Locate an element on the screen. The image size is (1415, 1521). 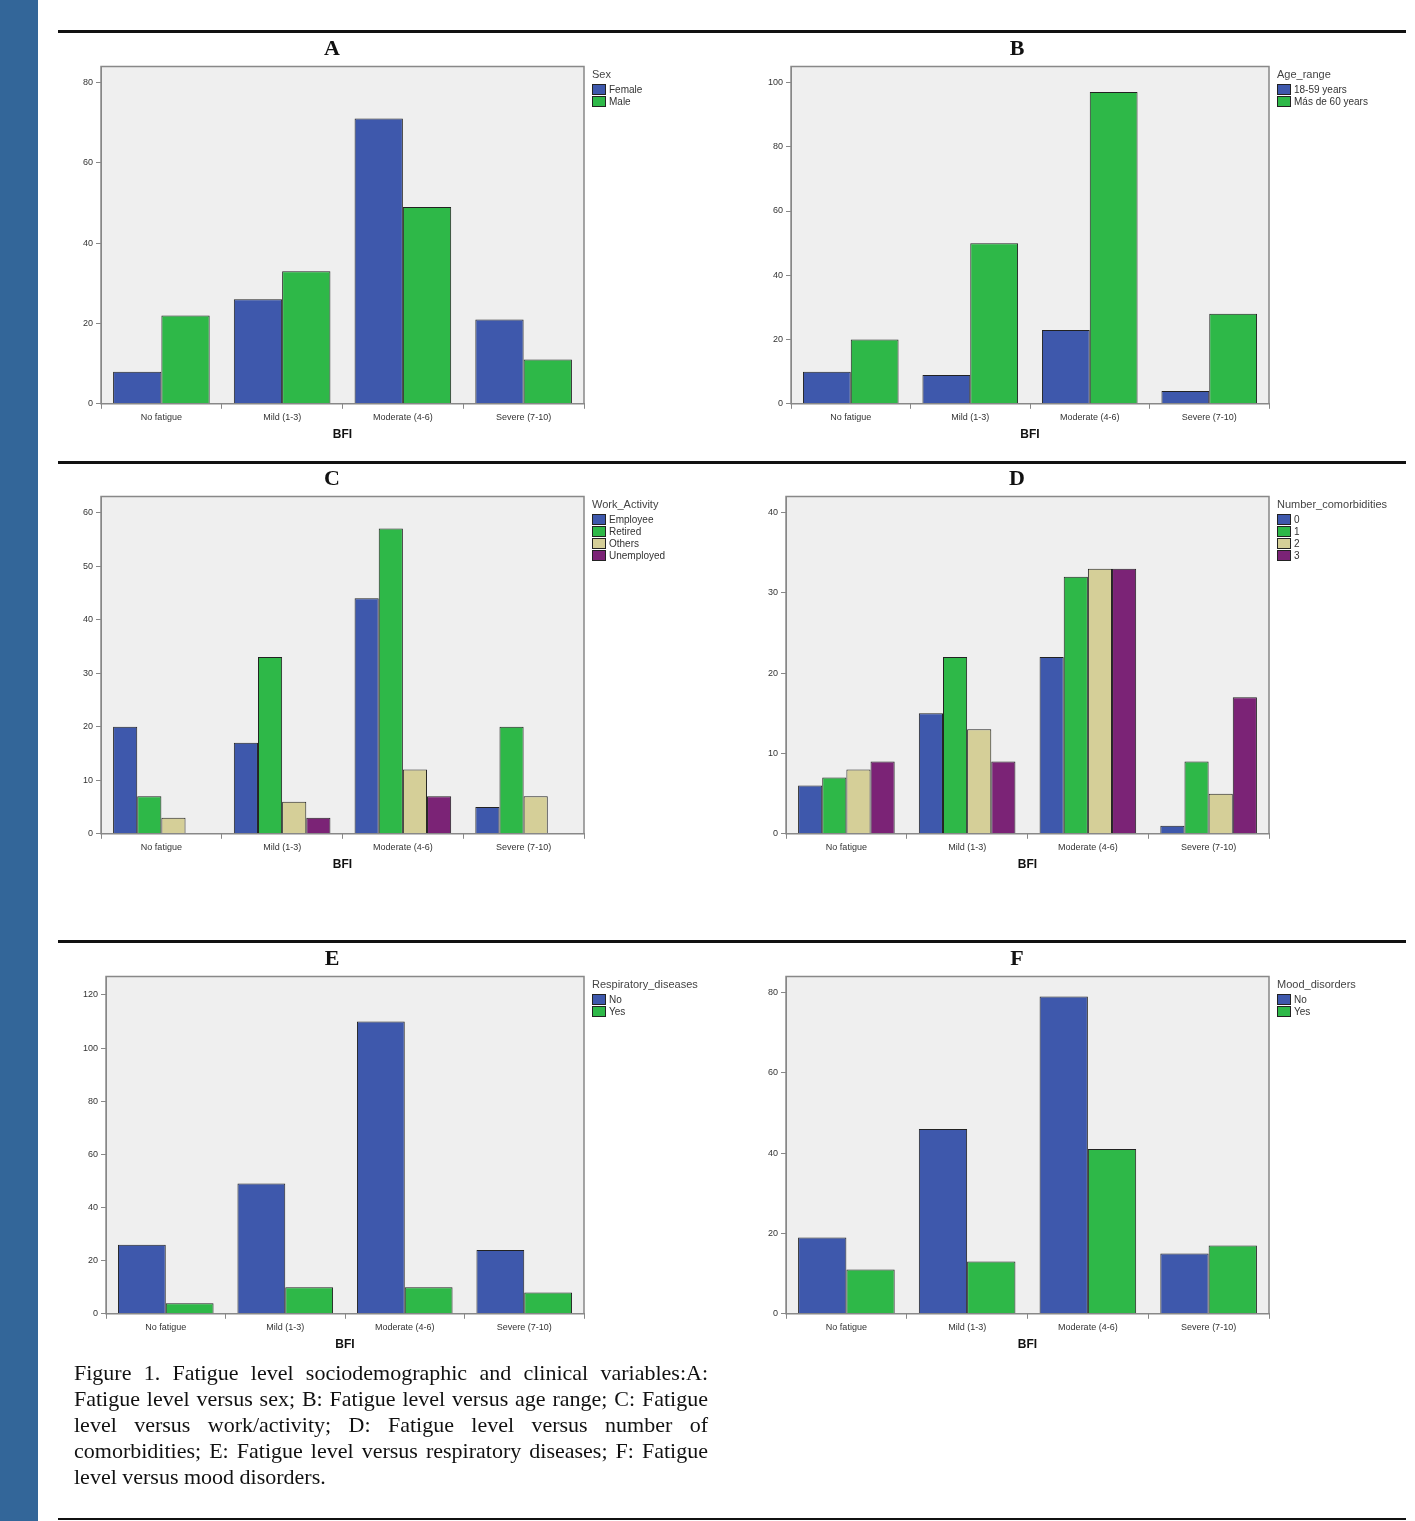
legend-title: Work_Activity is located at coordinates (626, 504).